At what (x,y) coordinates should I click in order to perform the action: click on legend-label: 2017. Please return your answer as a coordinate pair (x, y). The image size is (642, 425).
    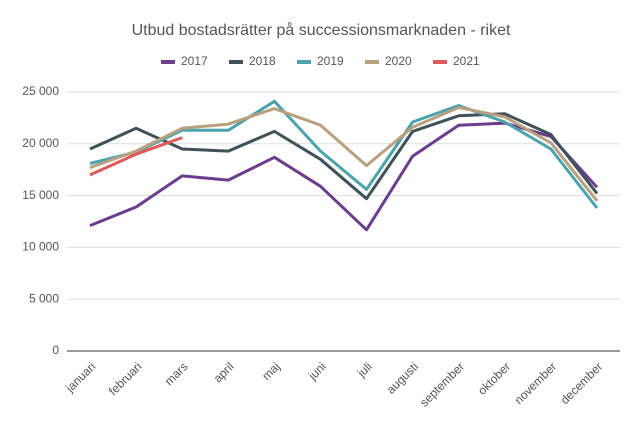
    Looking at the image, I should click on (194, 61).